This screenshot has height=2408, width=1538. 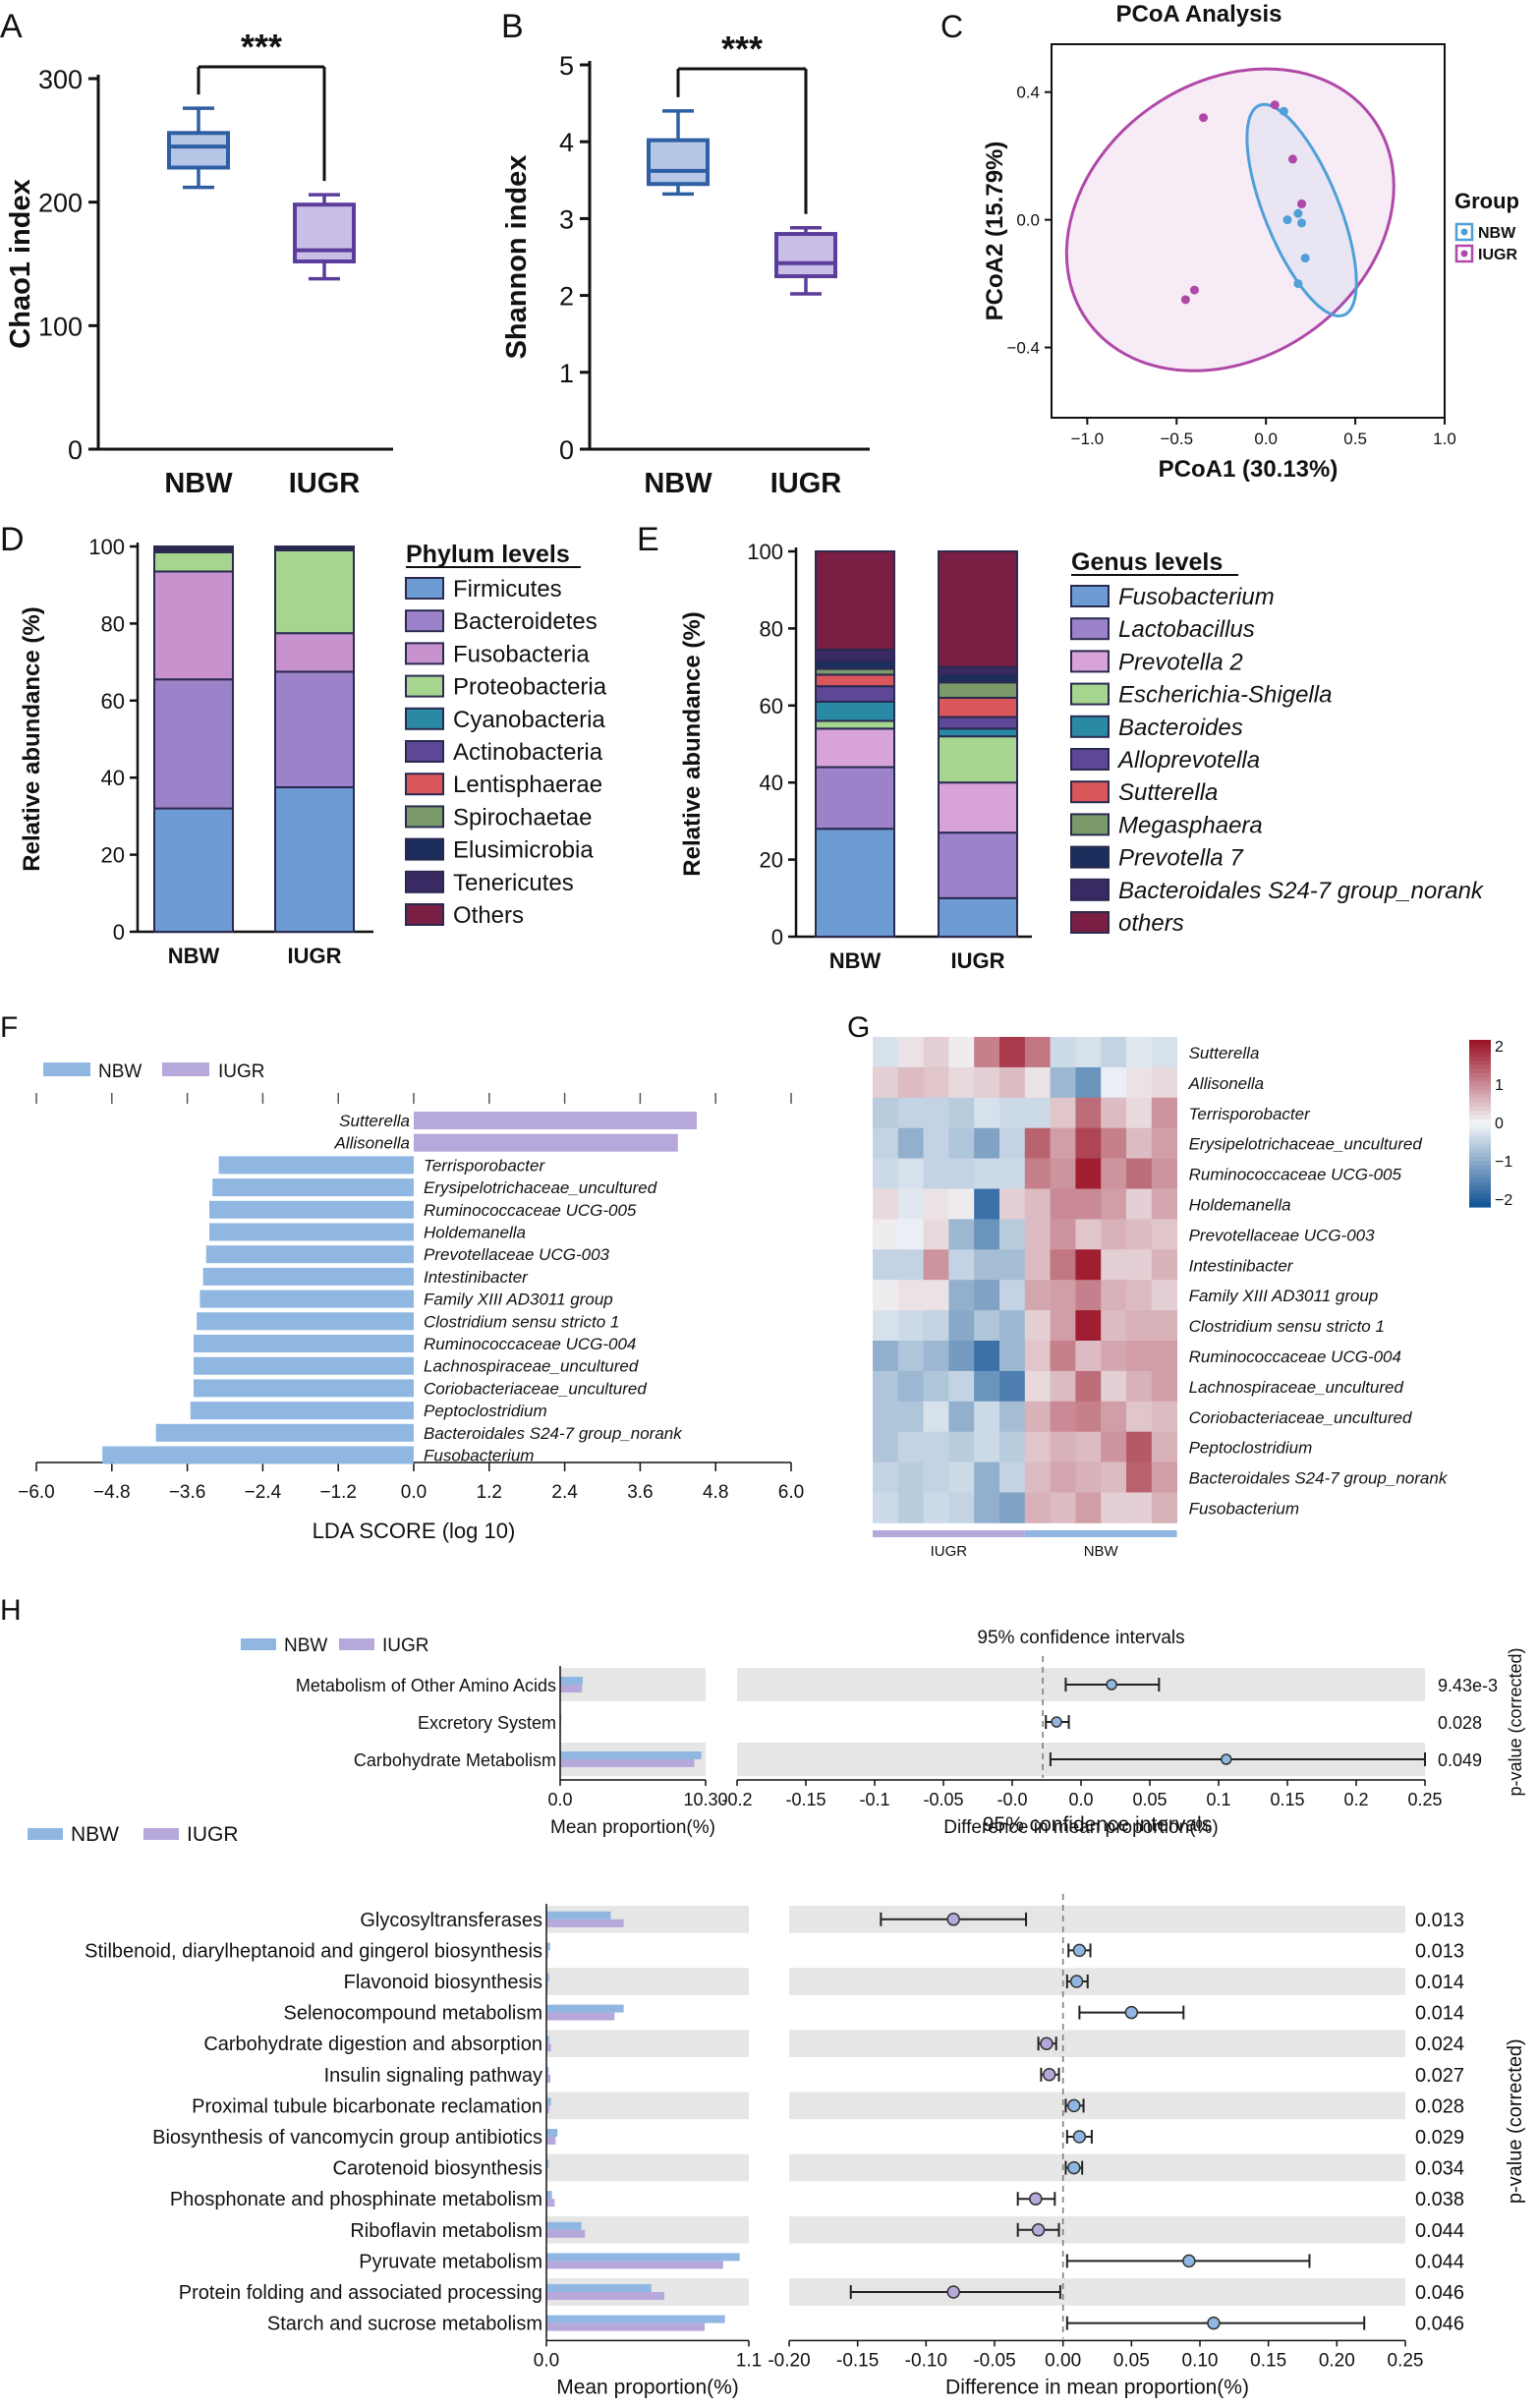 I want to click on x-tick-label: NBW, so click(x=678, y=483).